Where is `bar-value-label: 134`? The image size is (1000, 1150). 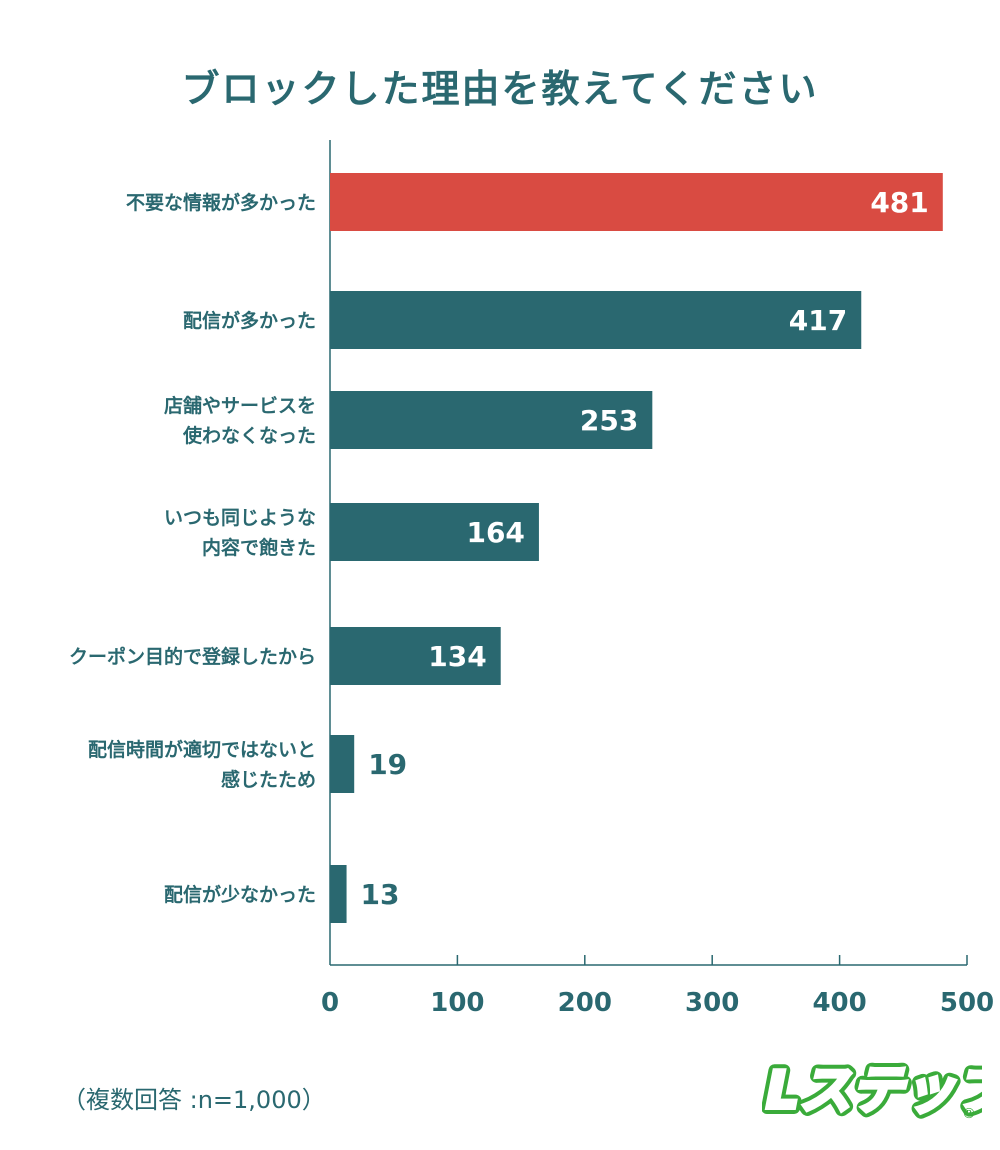
bar-value-label: 134 is located at coordinates (457, 656).